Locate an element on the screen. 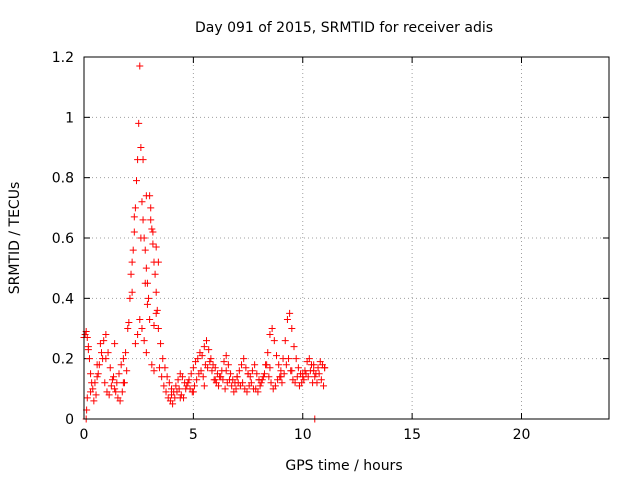  y-tick-label: 0.4 is located at coordinates (63, 299).